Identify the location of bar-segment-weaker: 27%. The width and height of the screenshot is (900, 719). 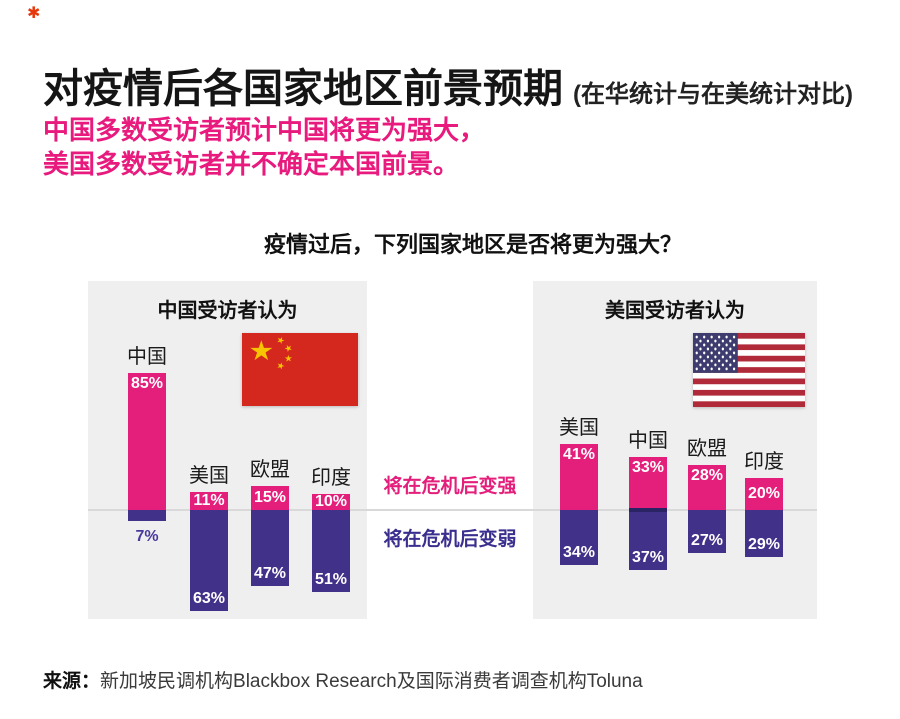
(707, 531).